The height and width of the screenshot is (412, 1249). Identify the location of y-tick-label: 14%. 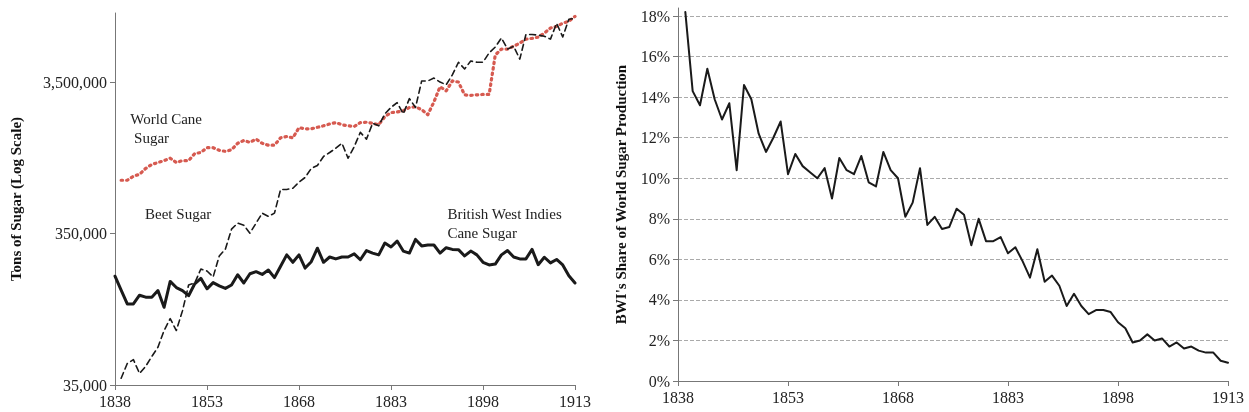
(655, 97).